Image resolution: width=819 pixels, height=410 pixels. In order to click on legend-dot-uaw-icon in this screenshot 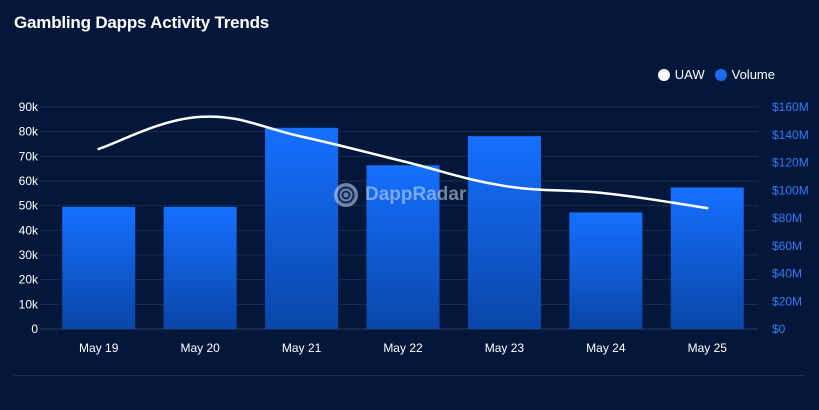, I will do `click(663, 74)`.